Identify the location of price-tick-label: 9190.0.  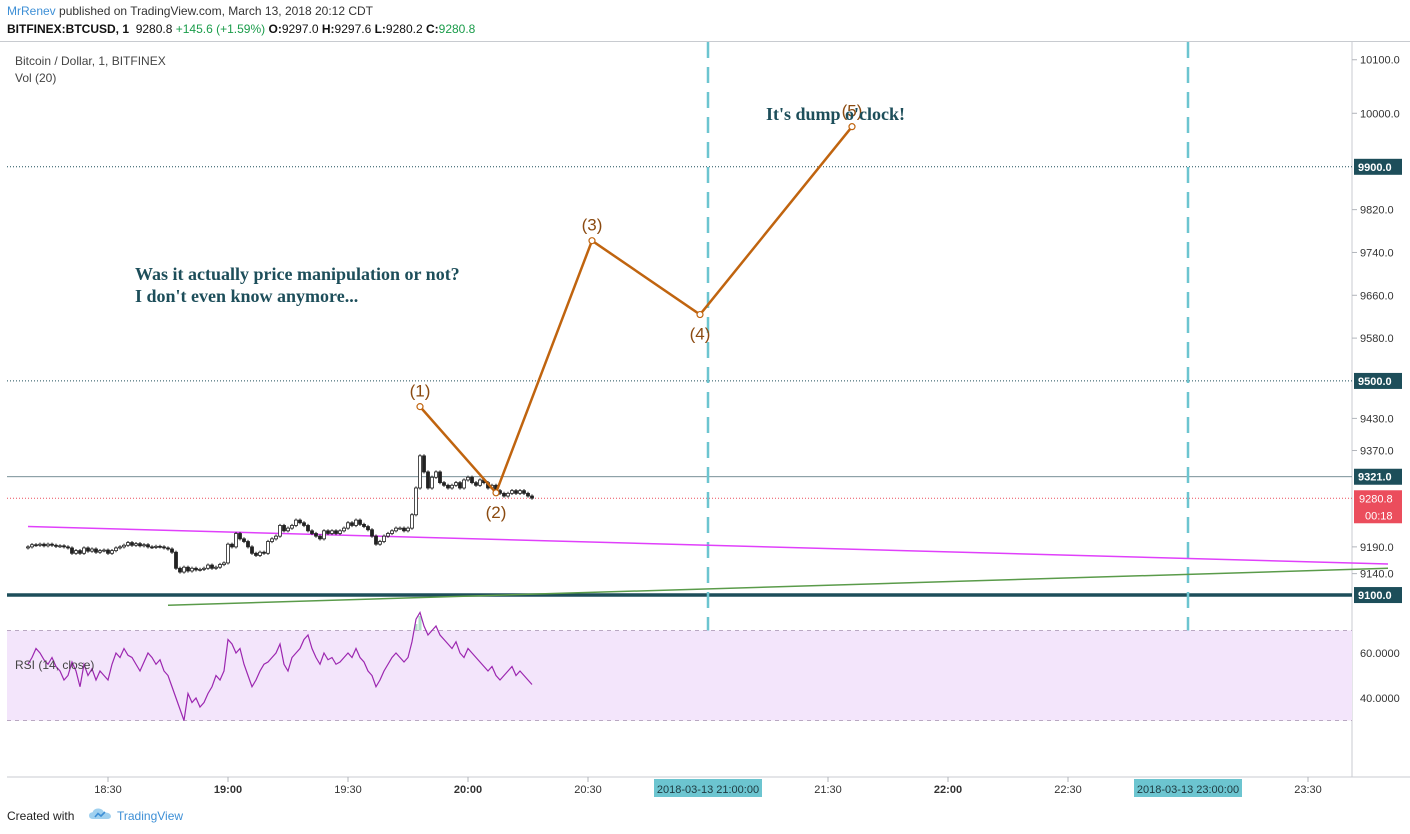
(1377, 548).